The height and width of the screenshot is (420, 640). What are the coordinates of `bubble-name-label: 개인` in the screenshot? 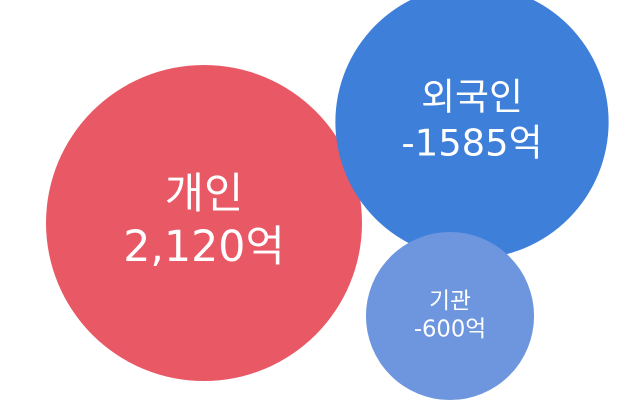 It's located at (204, 194).